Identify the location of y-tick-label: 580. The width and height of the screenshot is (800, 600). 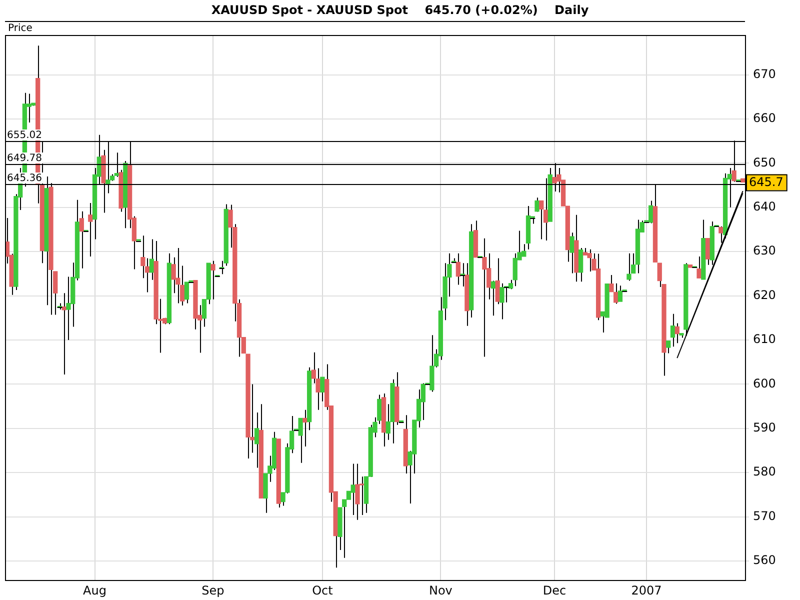
(764, 471).